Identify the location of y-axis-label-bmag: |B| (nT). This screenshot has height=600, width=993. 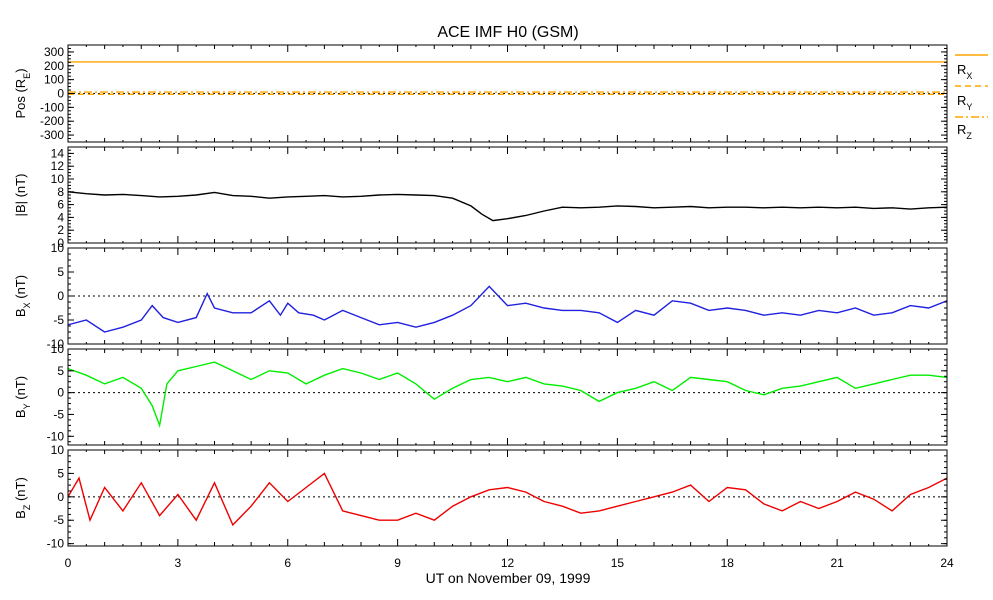
(20, 195).